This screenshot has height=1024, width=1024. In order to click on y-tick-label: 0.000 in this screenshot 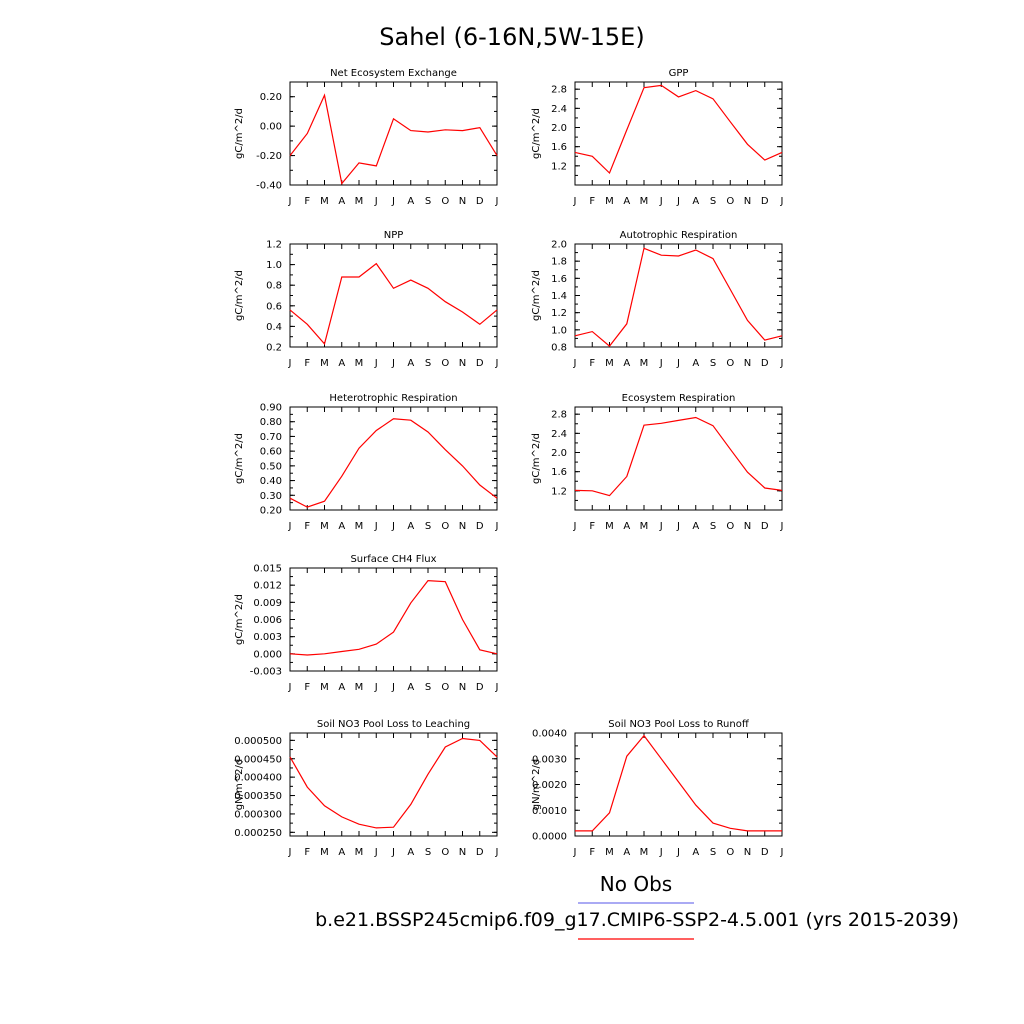, I will do `click(267, 654)`.